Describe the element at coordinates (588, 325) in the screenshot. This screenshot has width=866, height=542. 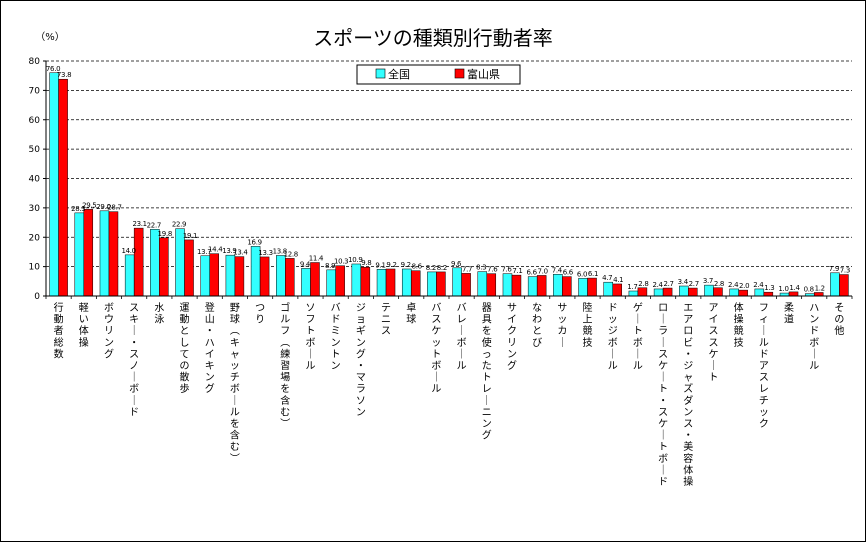
I see `category-label: 陸上競技` at that location.